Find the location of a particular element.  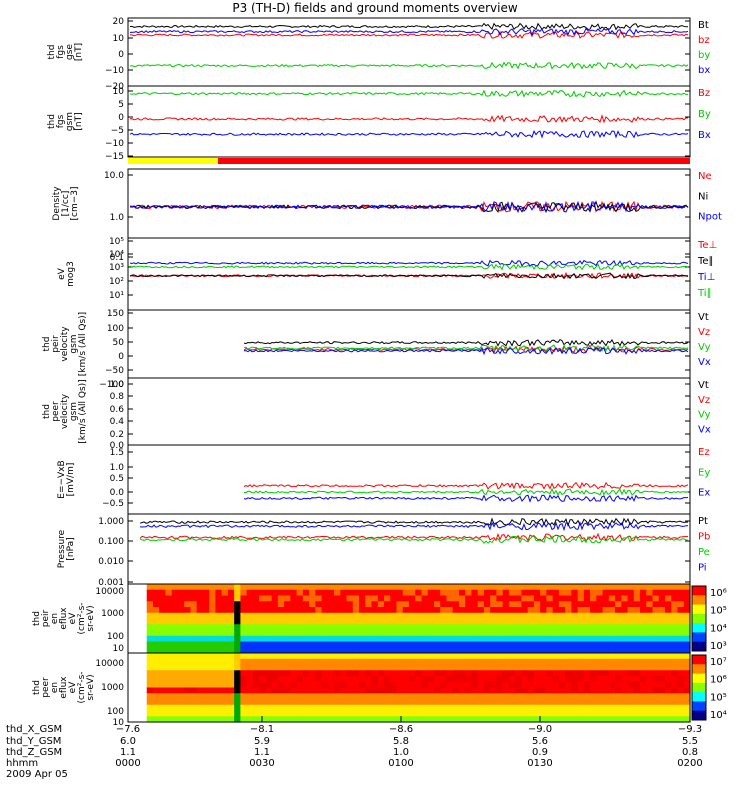

colorbar-segment is located at coordinates (699, 715).